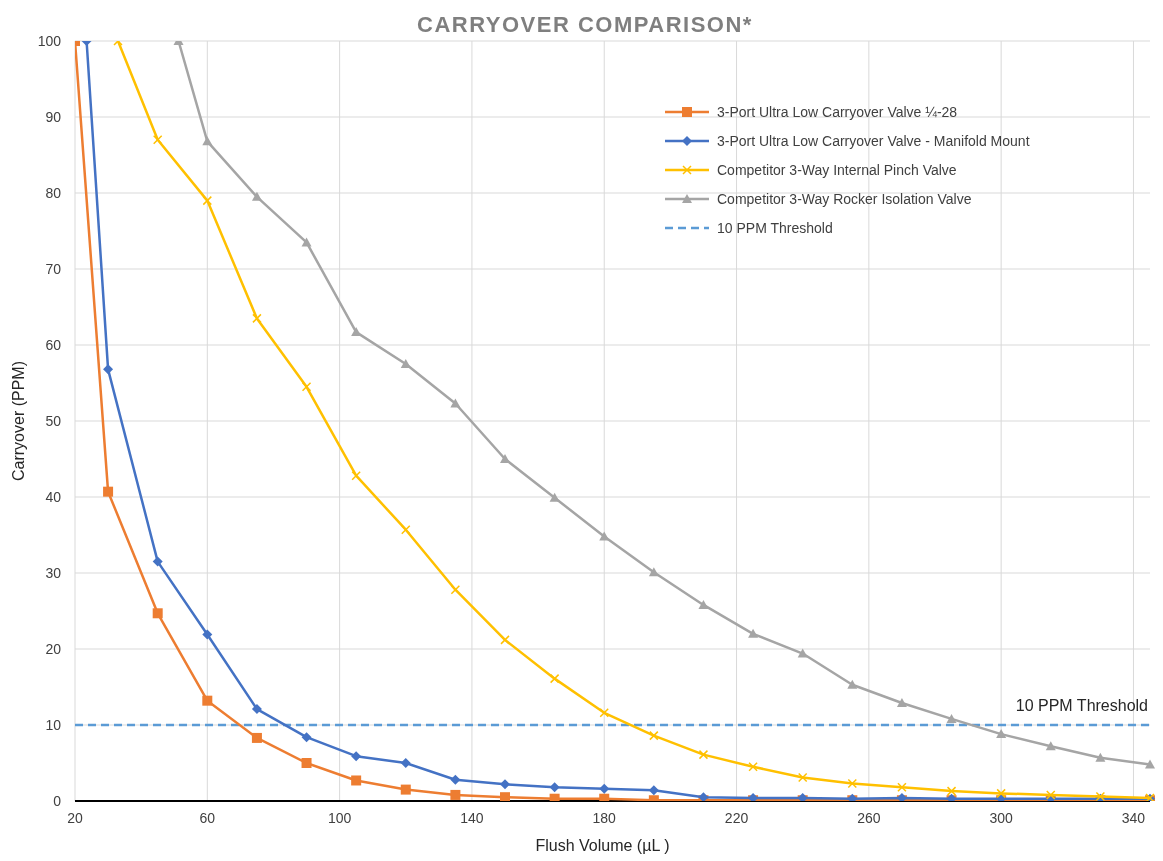 The image size is (1163, 861). What do you see at coordinates (472, 818) in the screenshot?
I see `x-tick-label: 140` at bounding box center [472, 818].